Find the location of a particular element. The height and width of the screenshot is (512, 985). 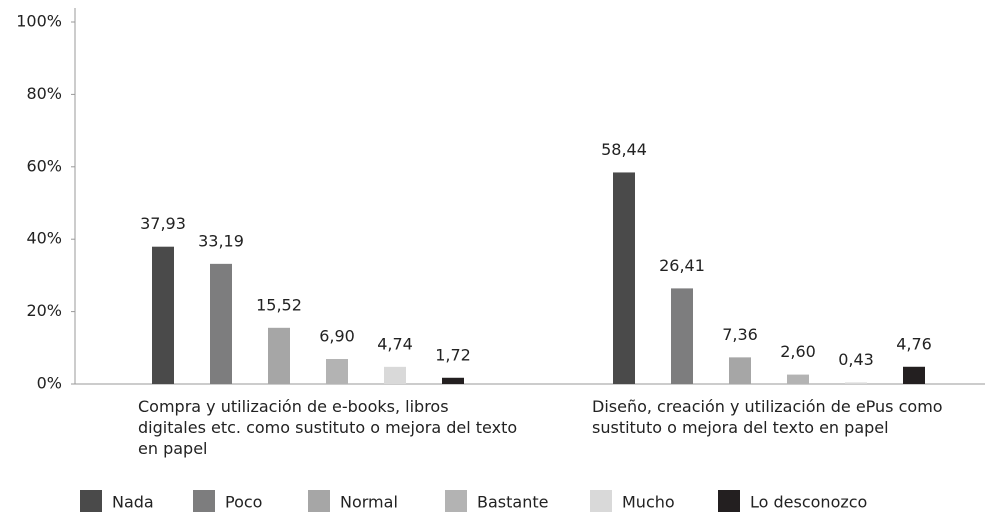

data-label: 1,72 is located at coordinates (453, 354).